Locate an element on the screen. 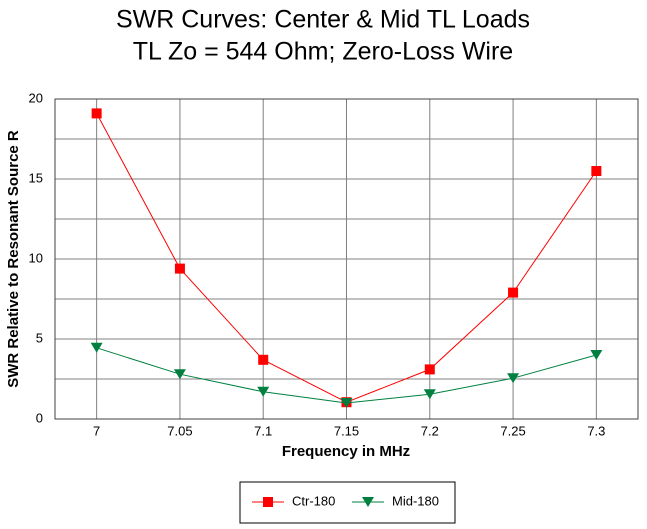 This screenshot has height=529, width=647. x-axis-label: Frequency in MHz is located at coordinates (346, 451).